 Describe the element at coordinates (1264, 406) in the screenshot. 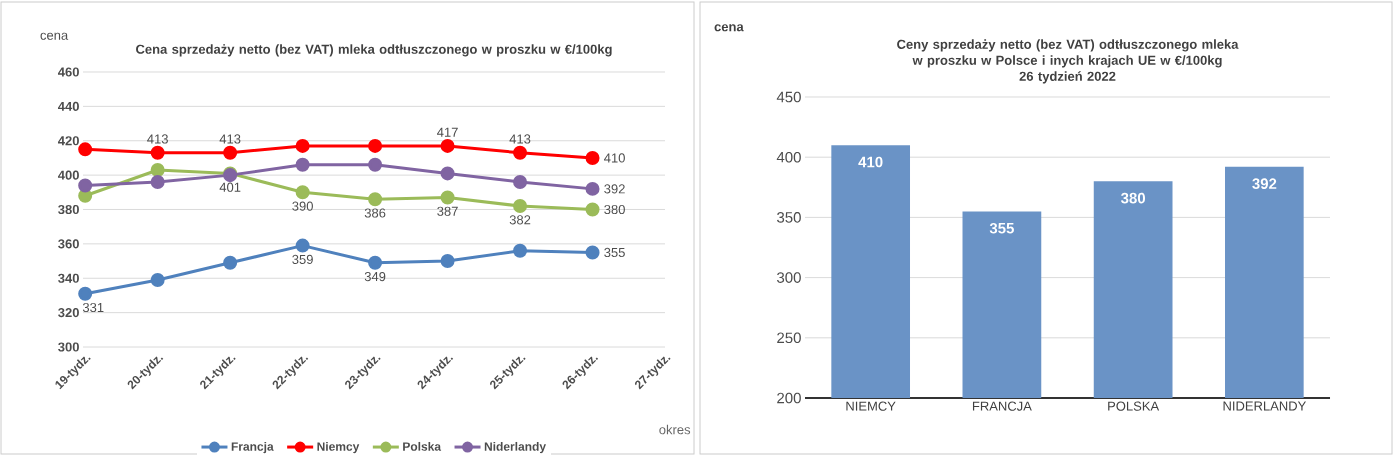

I see `x-tick-label: NIDERLANDY` at that location.